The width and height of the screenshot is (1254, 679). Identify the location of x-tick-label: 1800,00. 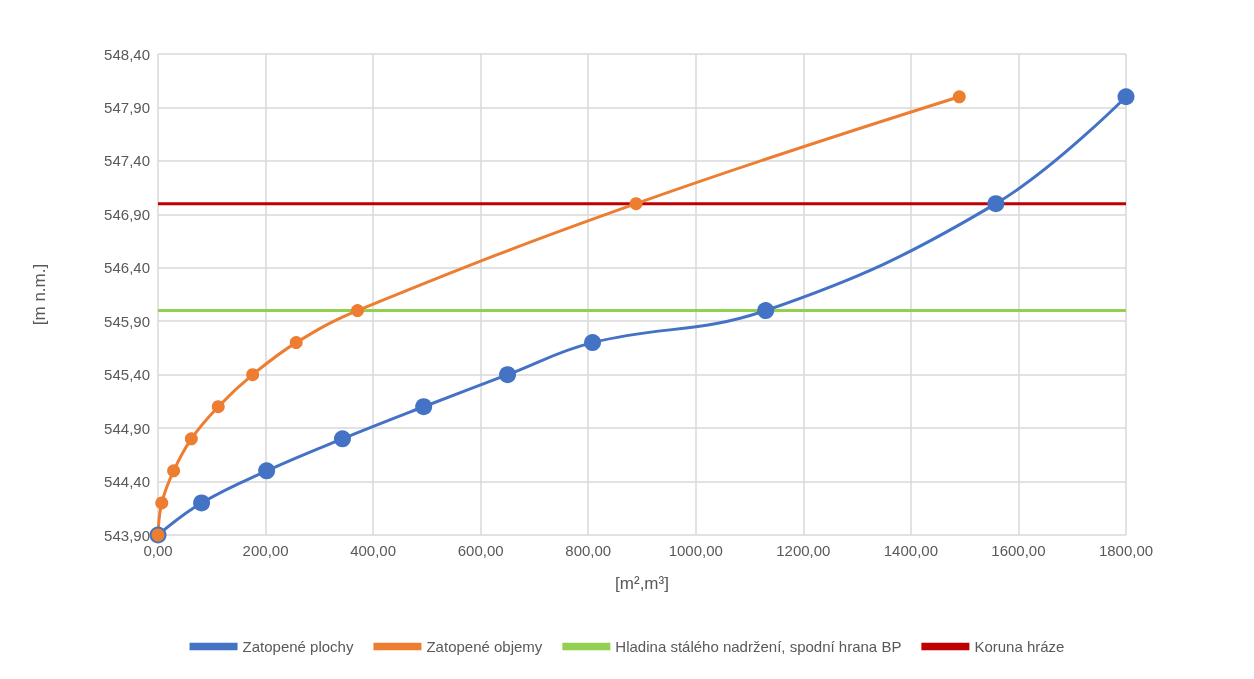
(1126, 550).